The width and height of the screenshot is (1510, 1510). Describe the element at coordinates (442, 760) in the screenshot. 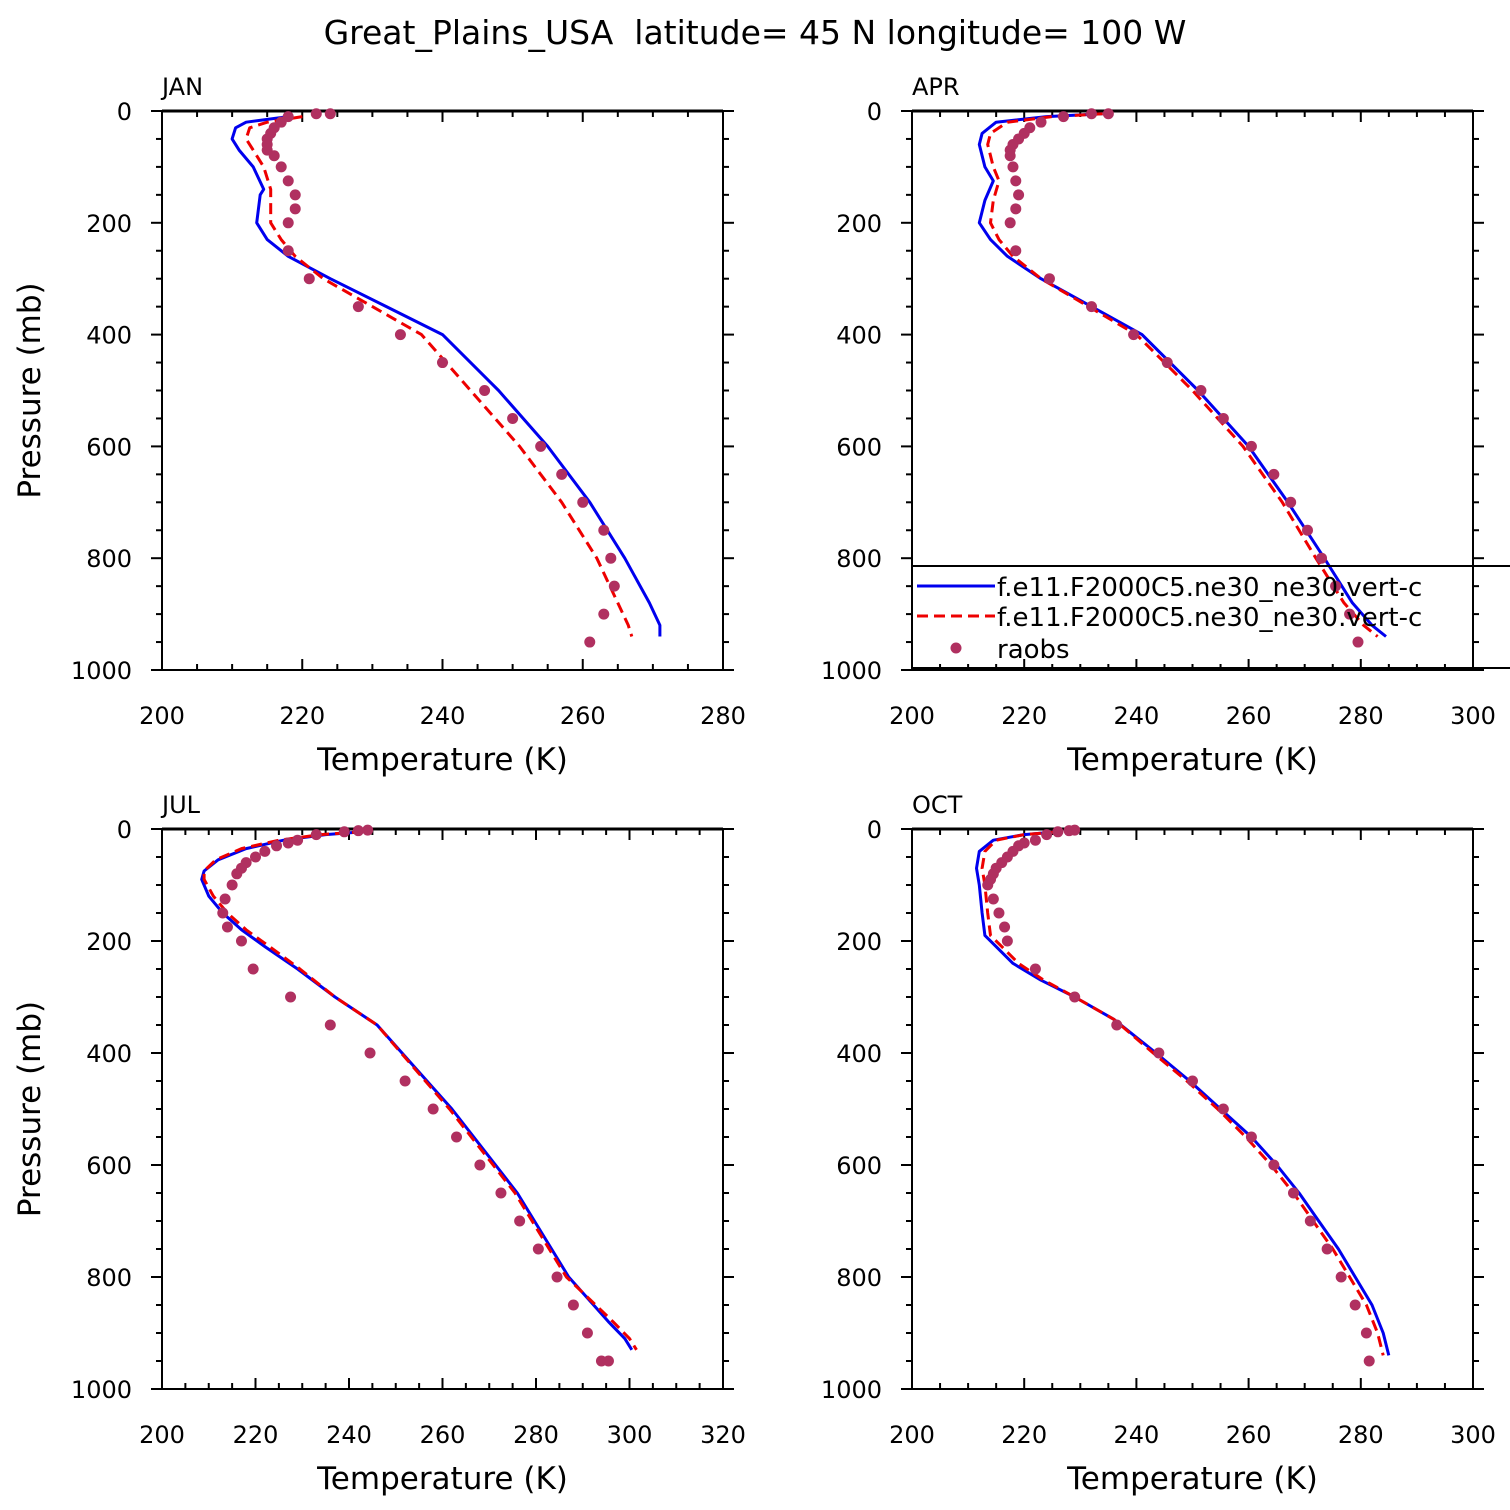

I see `jan-x-axis-label: Temperature (K)` at that location.